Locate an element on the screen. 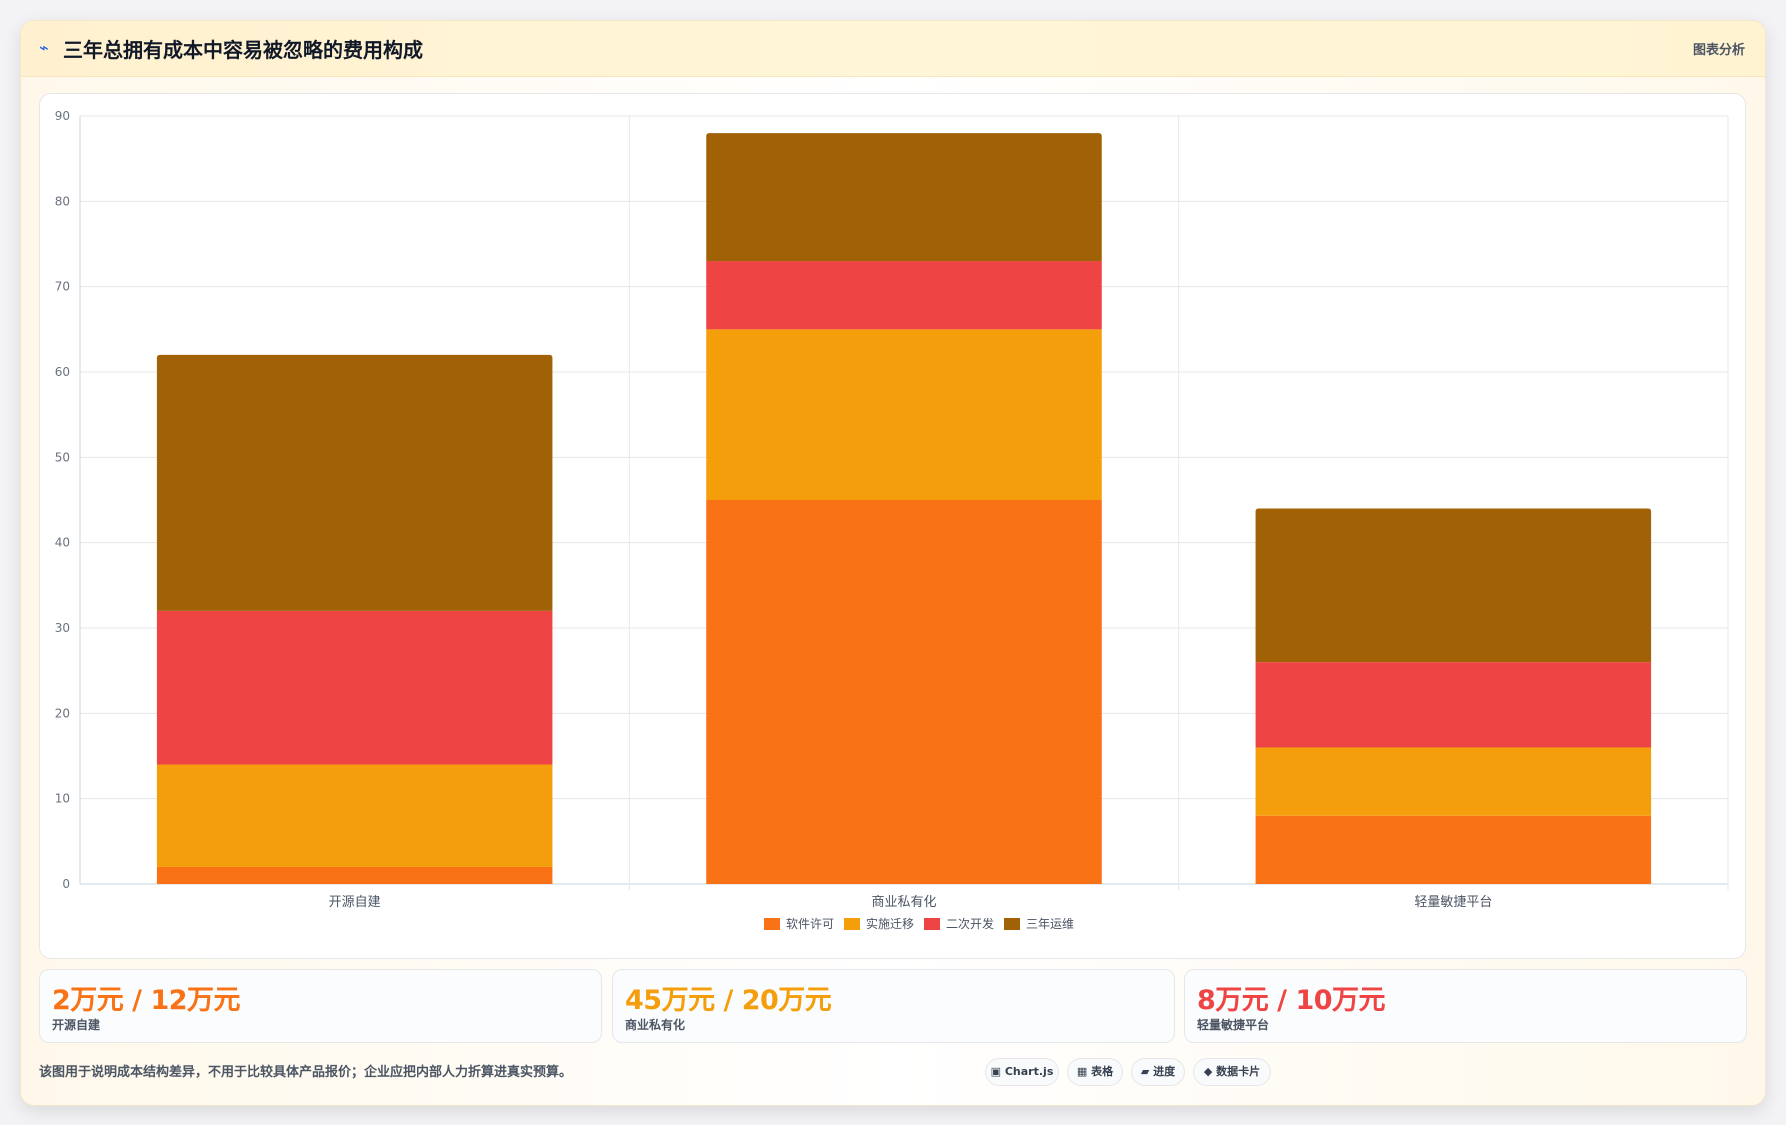 The image size is (1786, 1125). pill-label: 进度 is located at coordinates (1164, 1071).